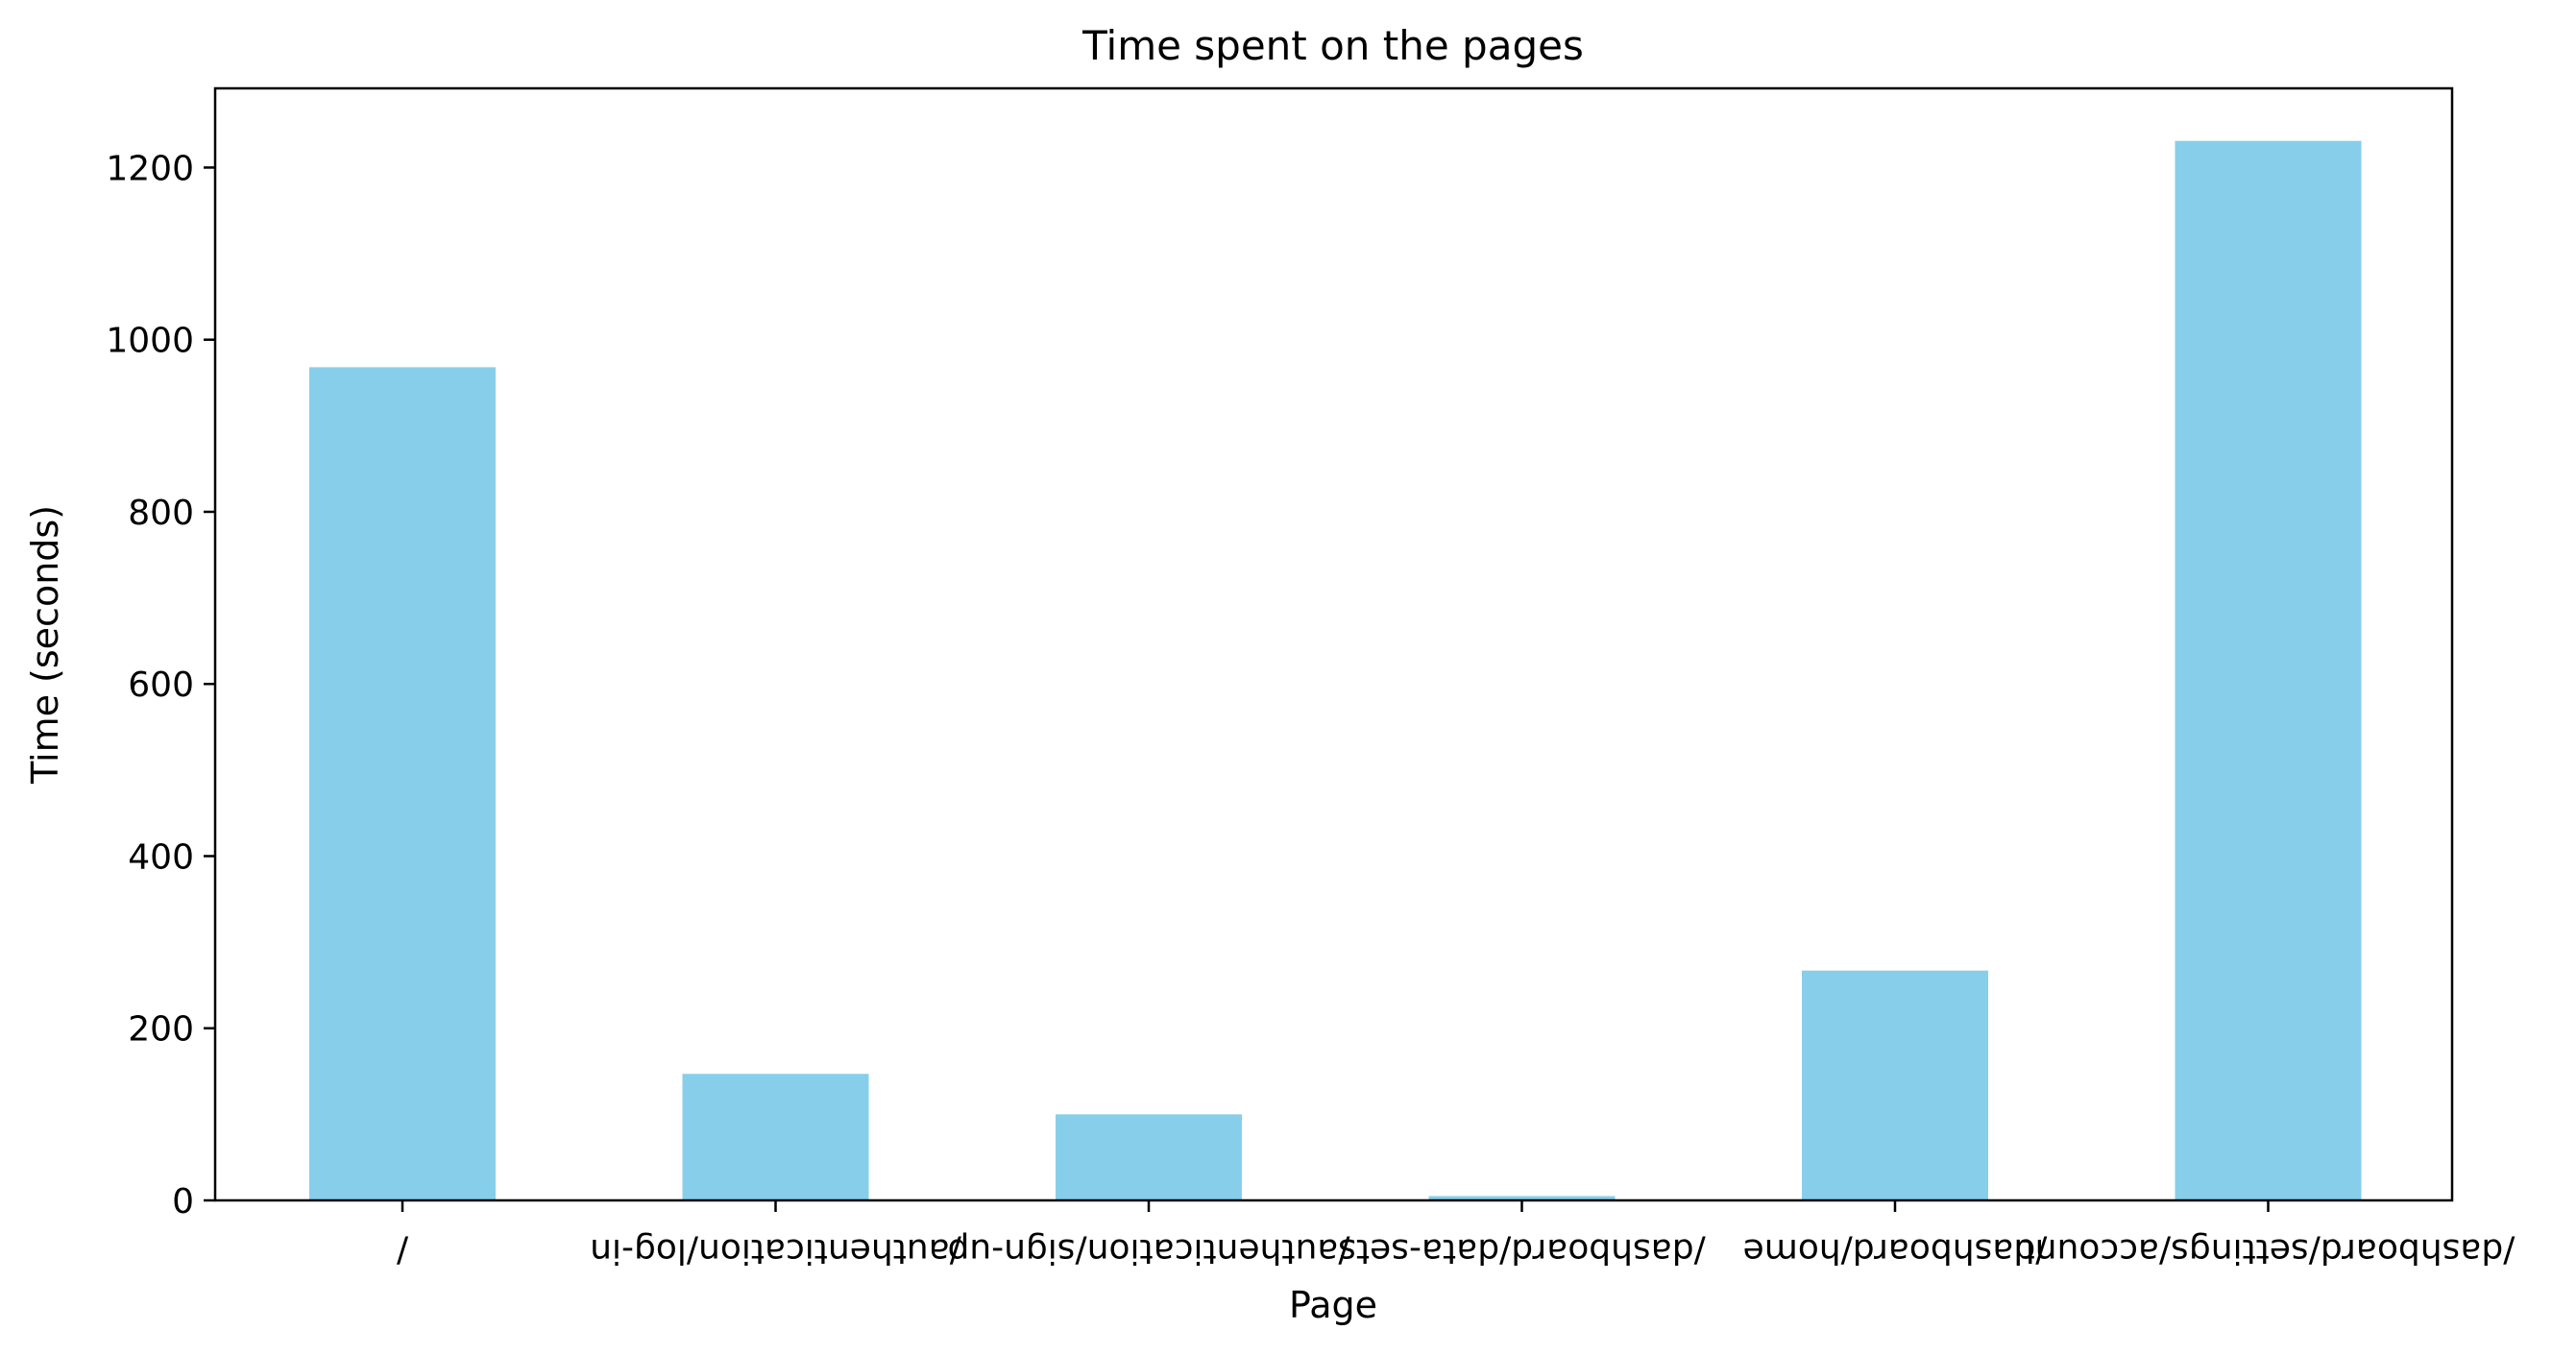  Describe the element at coordinates (1333, 1305) in the screenshot. I see `x-axis-label: Page` at that location.